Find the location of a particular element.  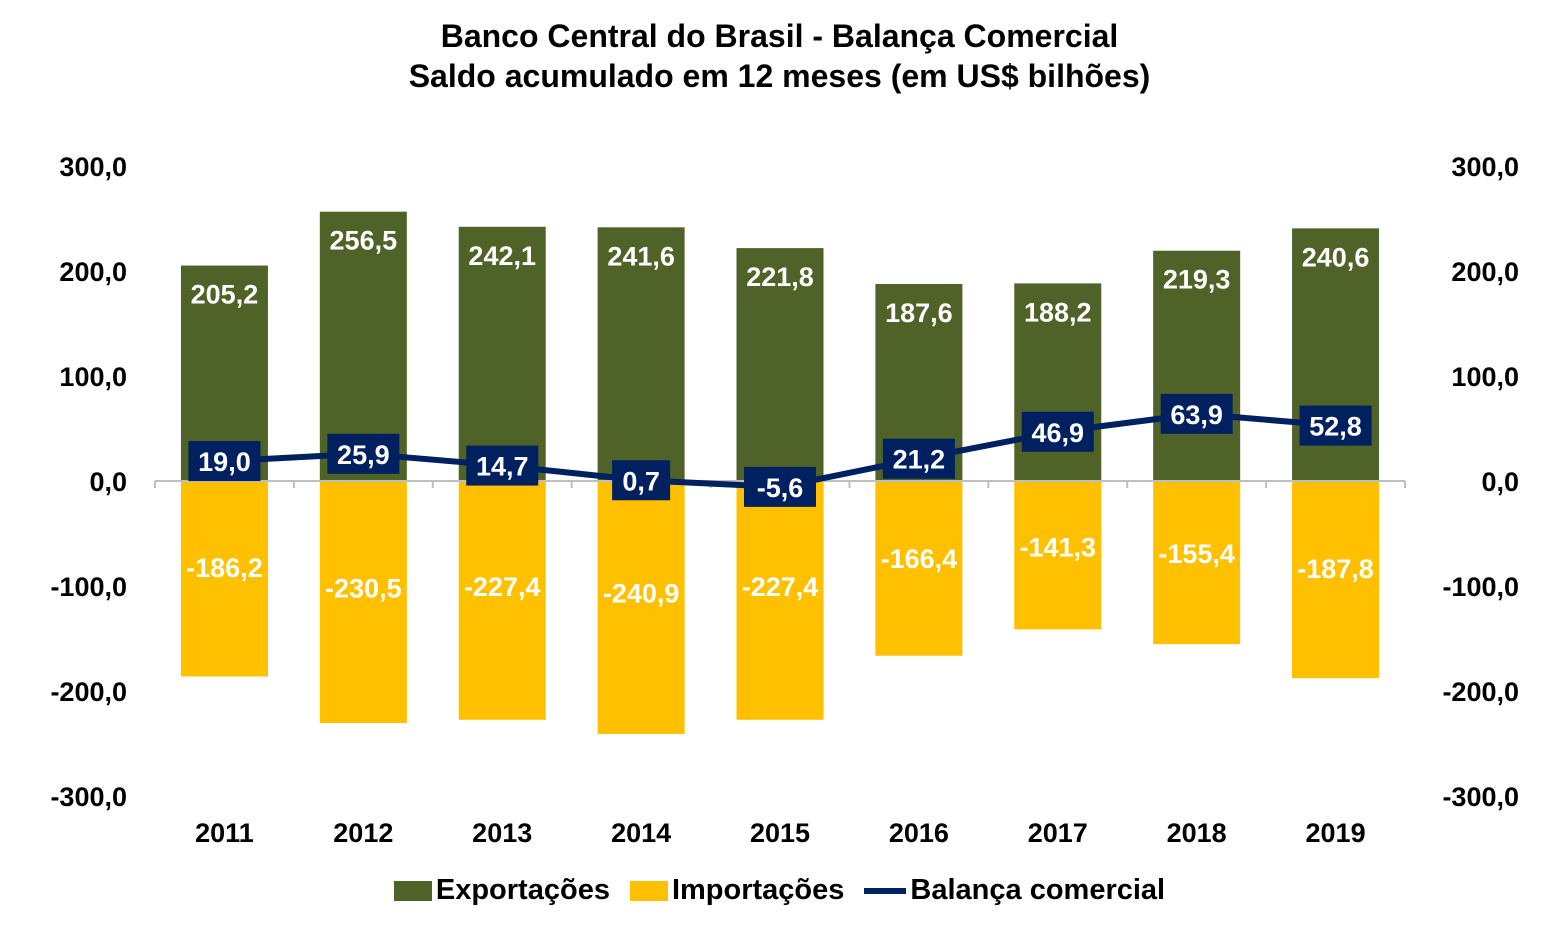

point-label-balanca-2016: 21,2 is located at coordinates (919, 460).